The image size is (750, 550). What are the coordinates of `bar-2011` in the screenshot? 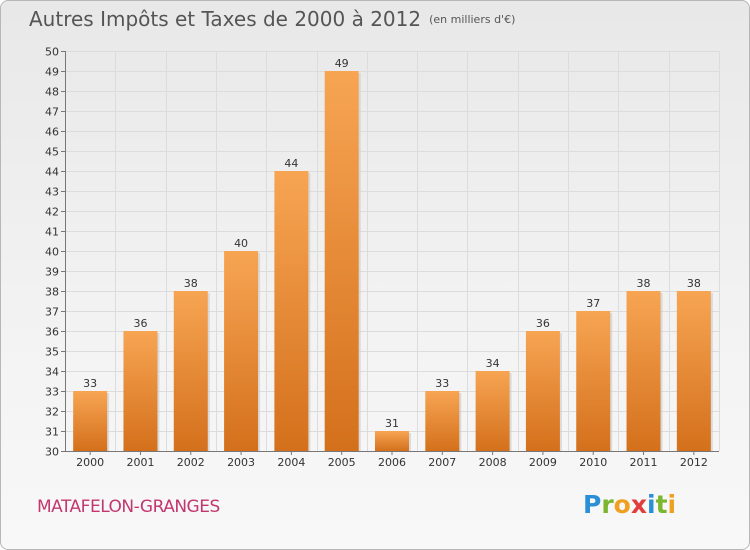 It's located at (643, 371).